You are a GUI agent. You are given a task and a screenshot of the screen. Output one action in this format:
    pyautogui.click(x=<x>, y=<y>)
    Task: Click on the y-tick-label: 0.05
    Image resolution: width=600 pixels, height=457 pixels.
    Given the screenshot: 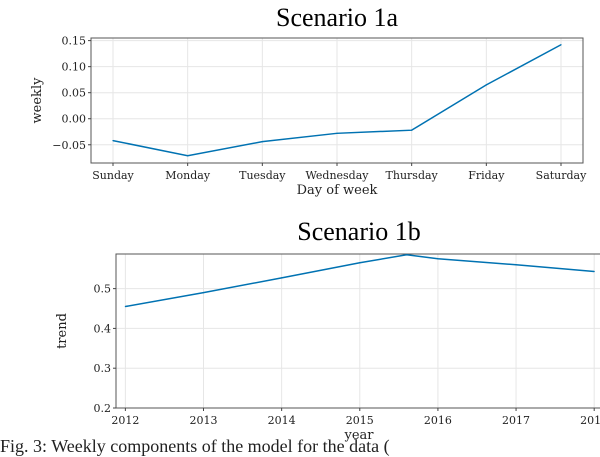 What is the action you would take?
    pyautogui.click(x=74, y=93)
    